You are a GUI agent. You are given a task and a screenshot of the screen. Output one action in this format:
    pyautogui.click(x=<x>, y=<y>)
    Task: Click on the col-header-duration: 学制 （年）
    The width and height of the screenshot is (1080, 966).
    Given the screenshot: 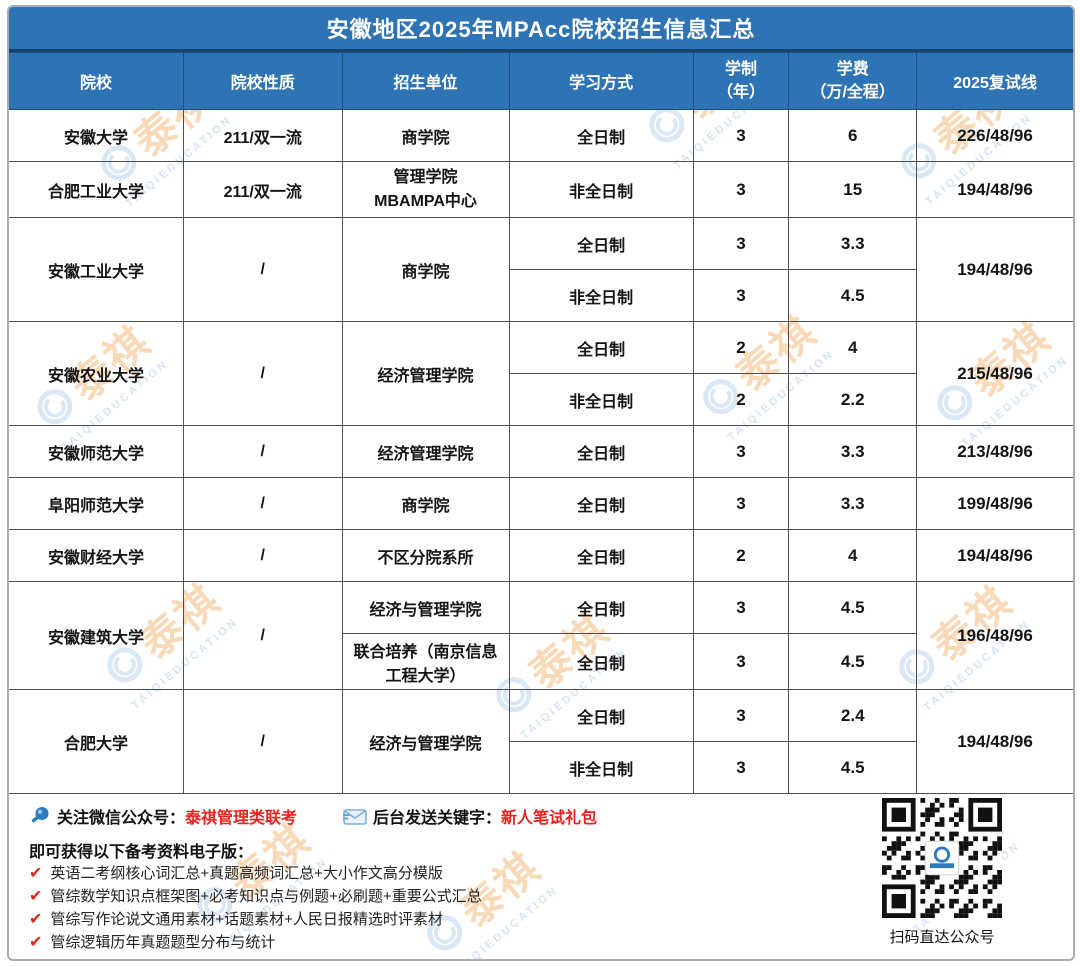 What is the action you would take?
    pyautogui.click(x=741, y=81)
    